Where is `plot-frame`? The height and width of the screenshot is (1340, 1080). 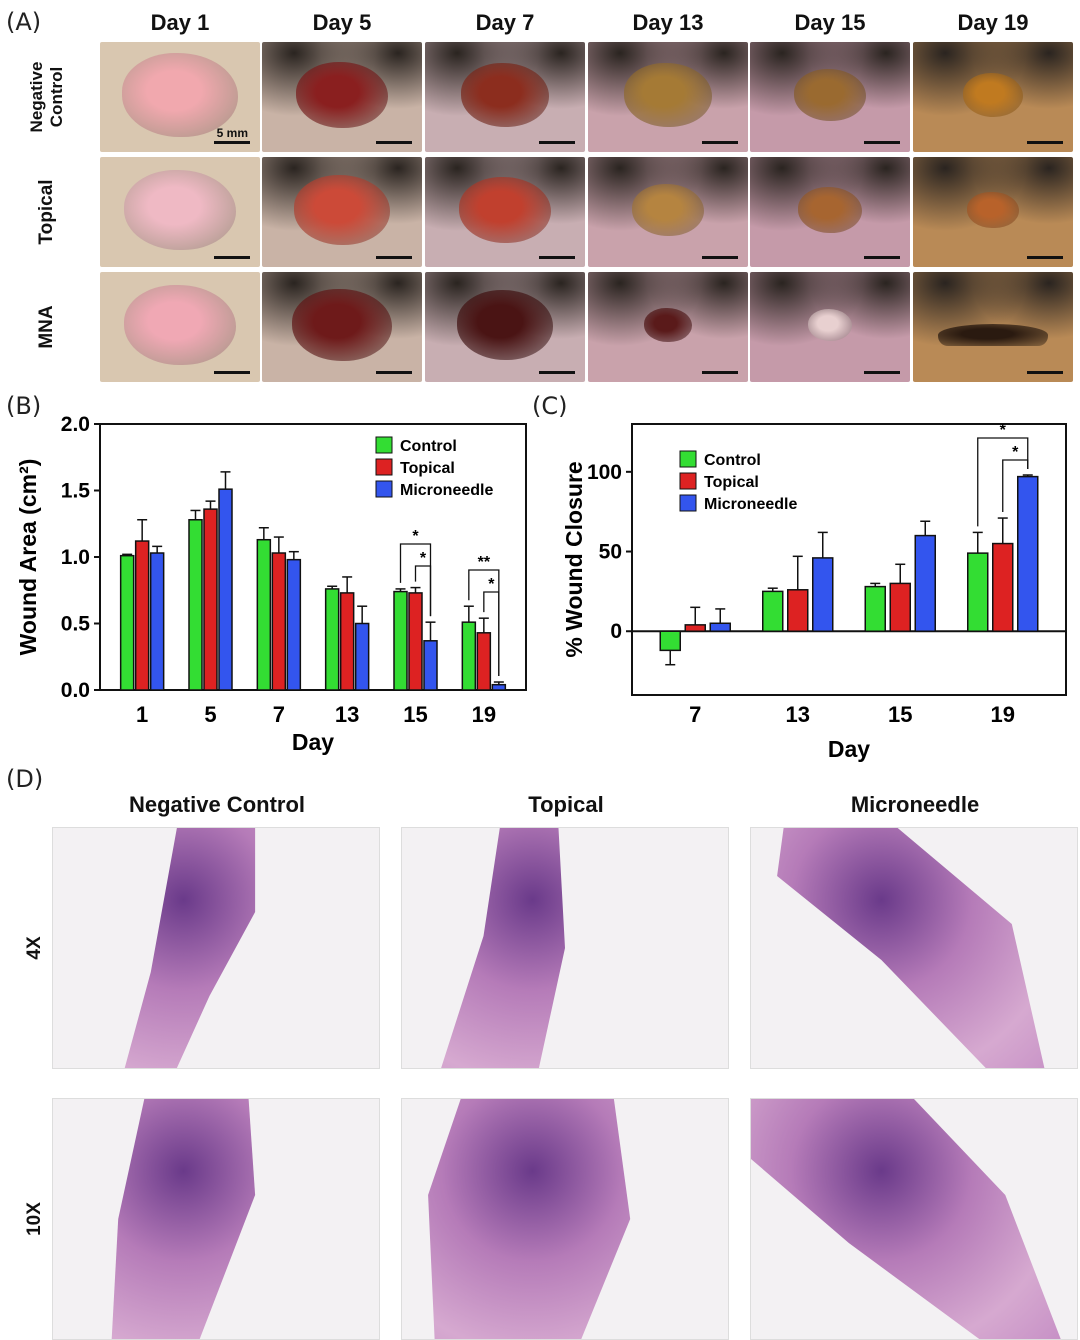
plot-frame is located at coordinates (849, 559).